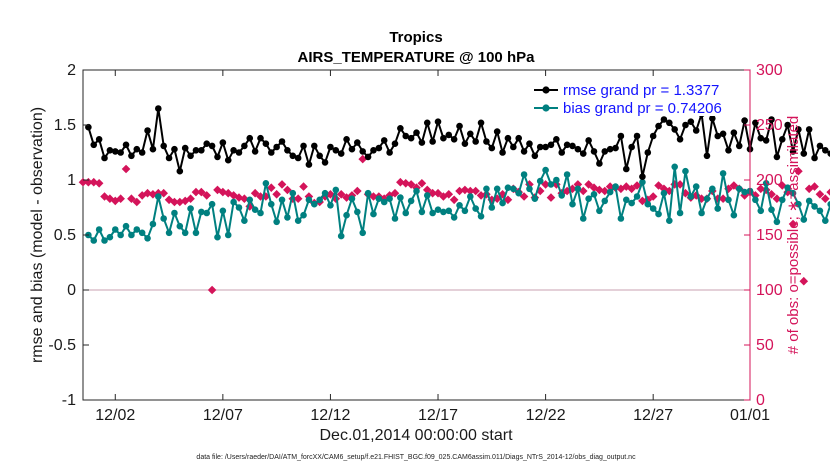 This screenshot has height=470, width=830. I want to click on y-axis-right-label: # of obs: o=possible; ∗=assimilated, so click(793, 235).